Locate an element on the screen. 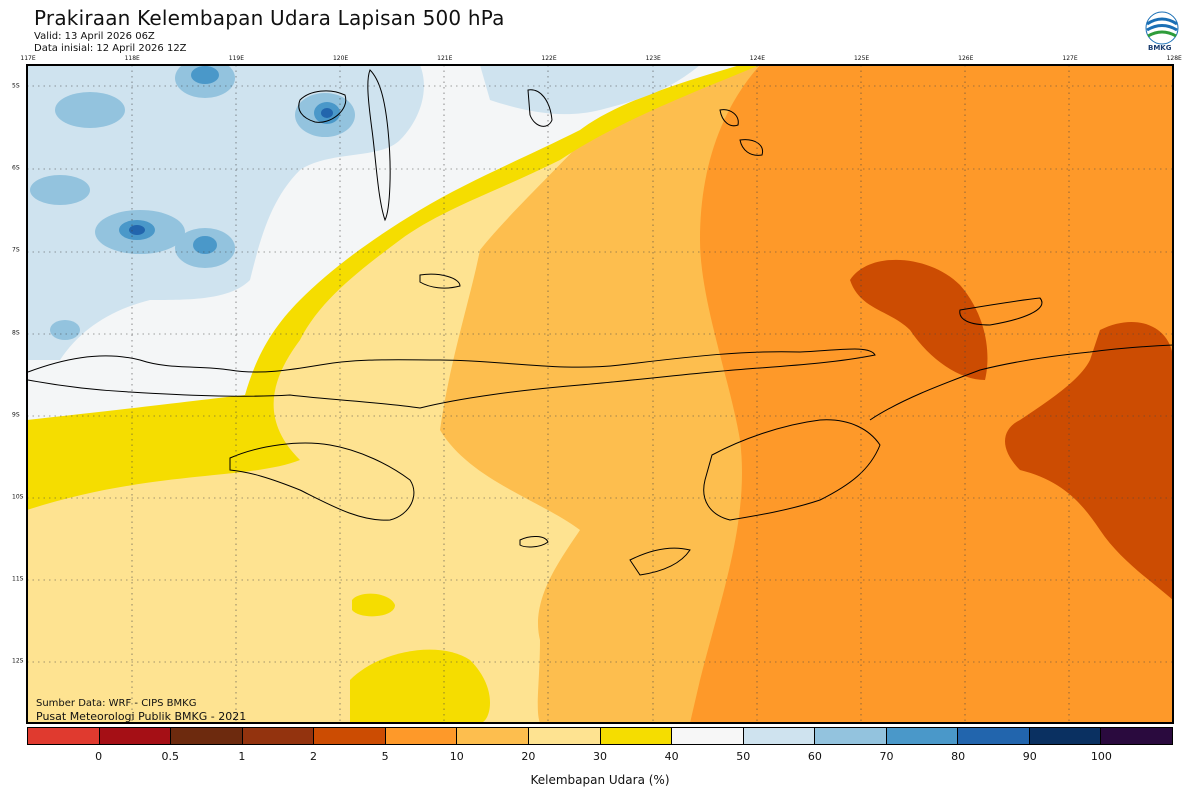 This screenshot has height=800, width=1200. colorbar-label: 50 is located at coordinates (743, 756).